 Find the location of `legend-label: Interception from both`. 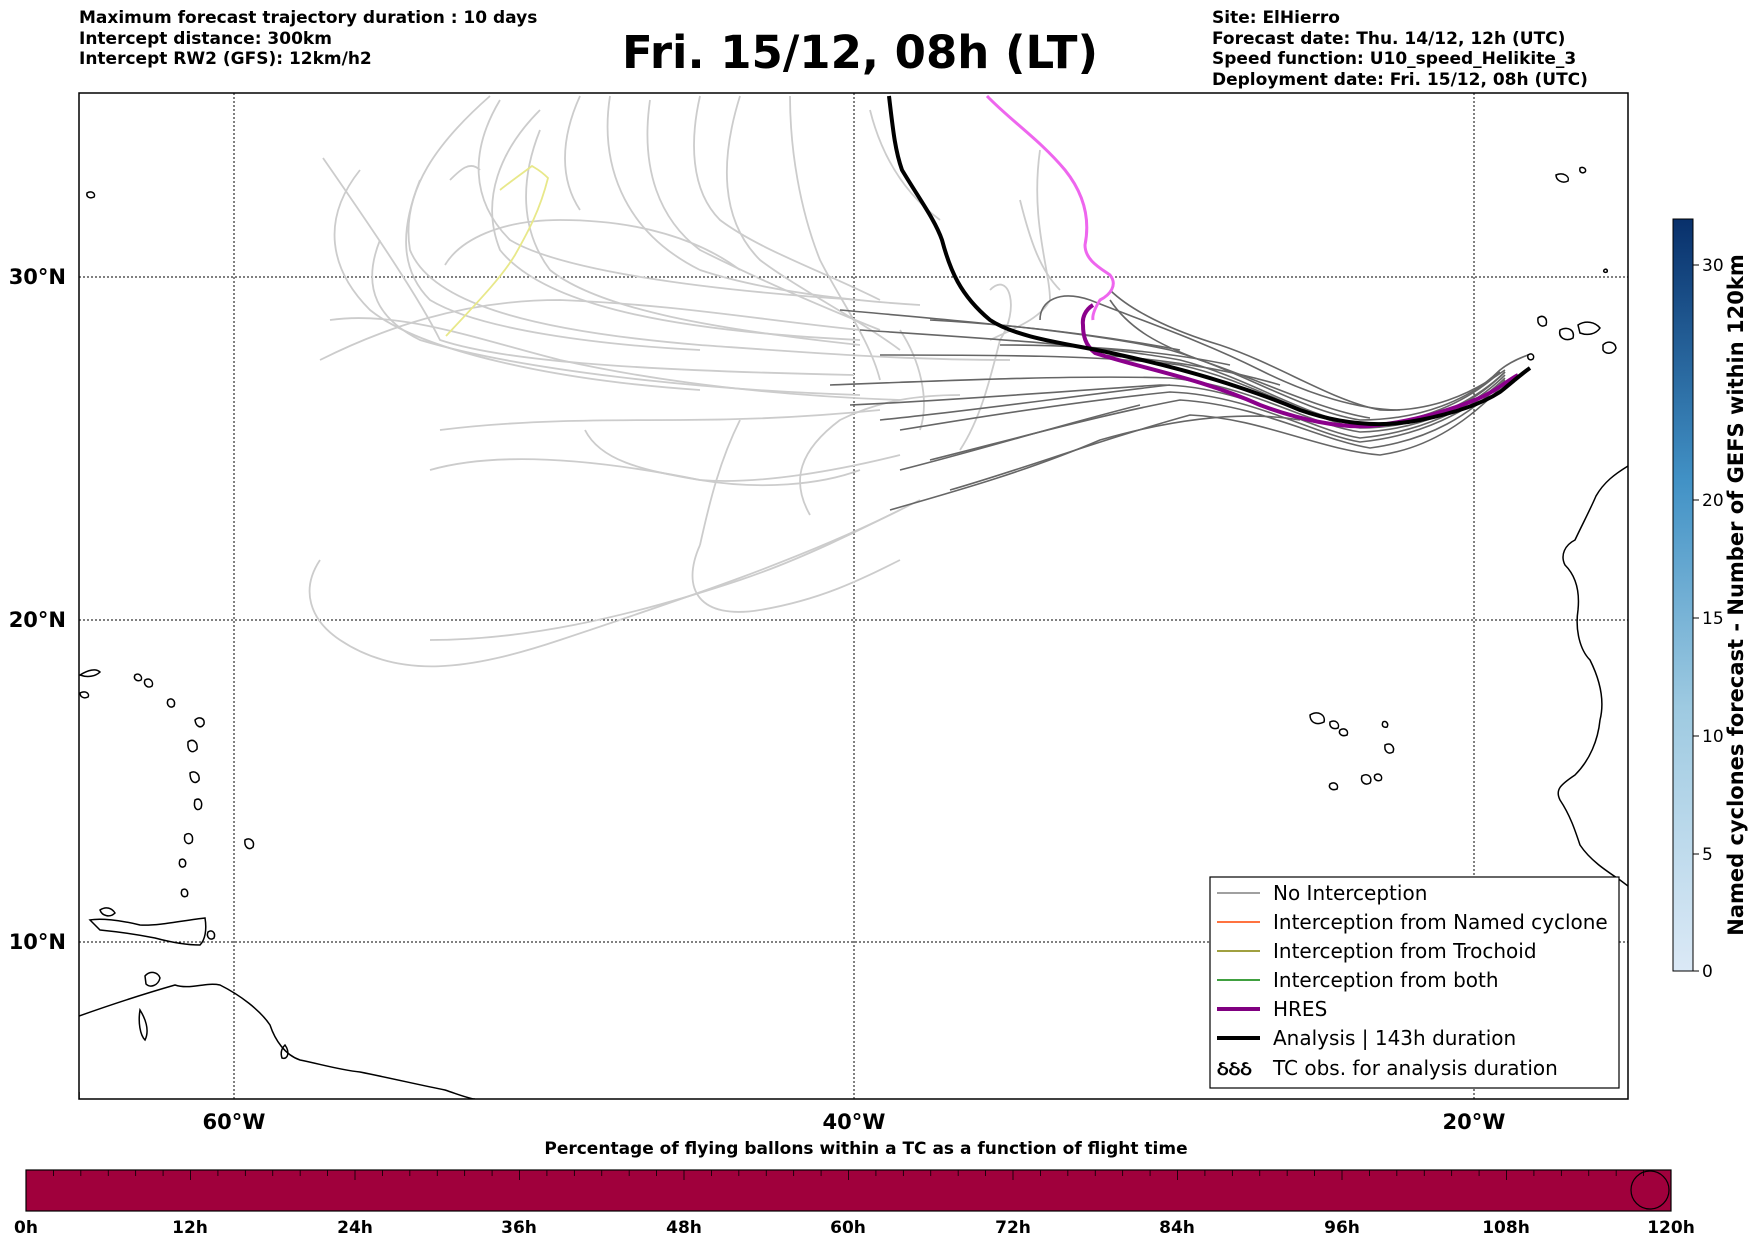

legend-label: Interception from both is located at coordinates (1386, 980).